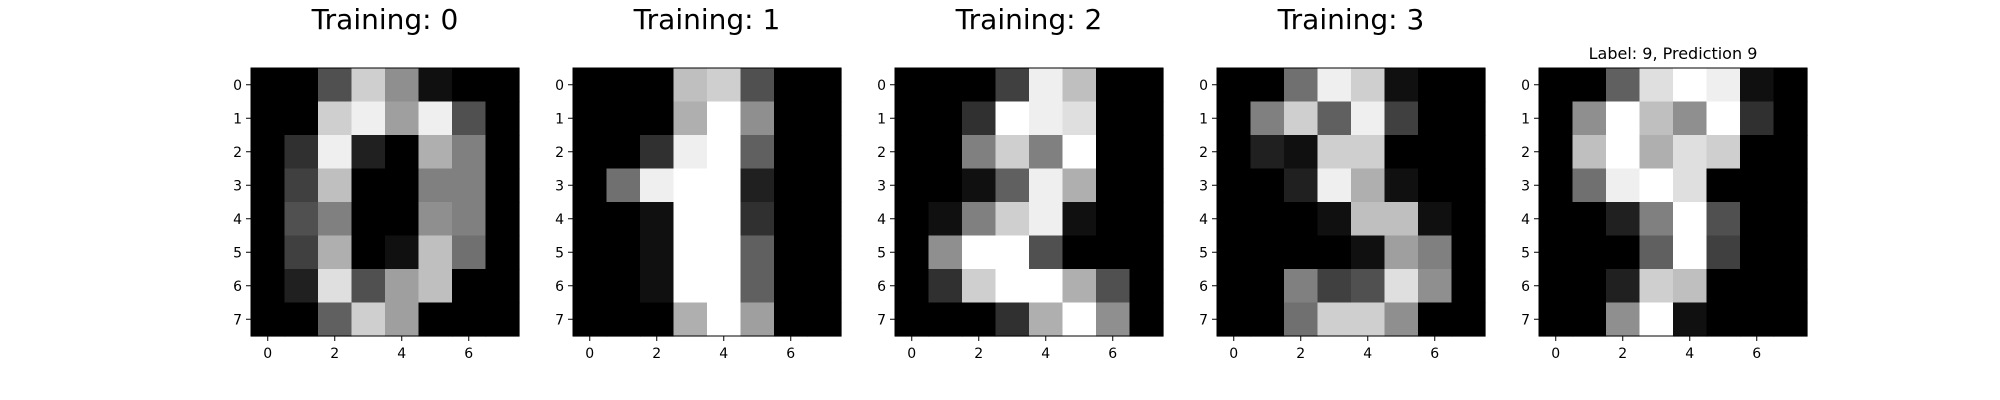  I want to click on digit-panel: Training: 3 0 1 2 3 4 5 6 7 0 2 4 6, so click(1342, 182).